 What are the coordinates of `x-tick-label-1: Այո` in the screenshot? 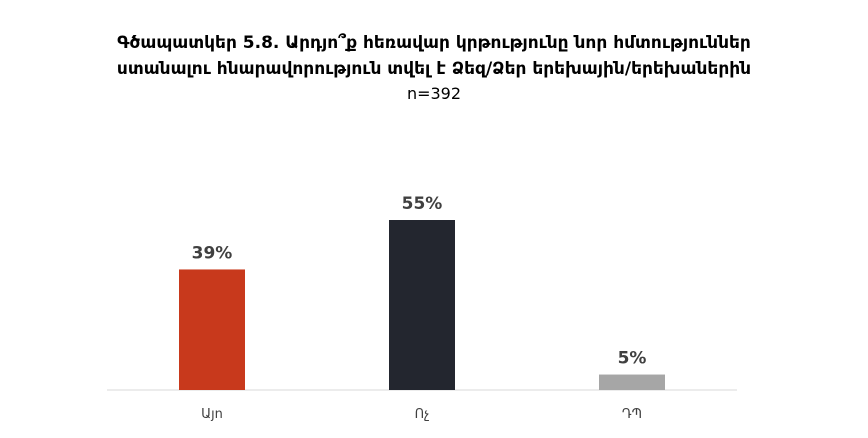 It's located at (212, 414).